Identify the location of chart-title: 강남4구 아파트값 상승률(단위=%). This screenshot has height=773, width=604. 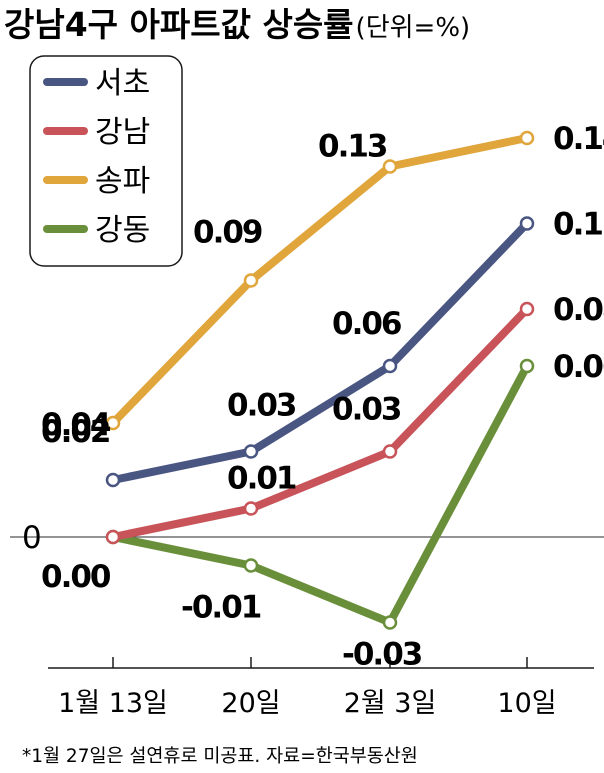
(237, 24).